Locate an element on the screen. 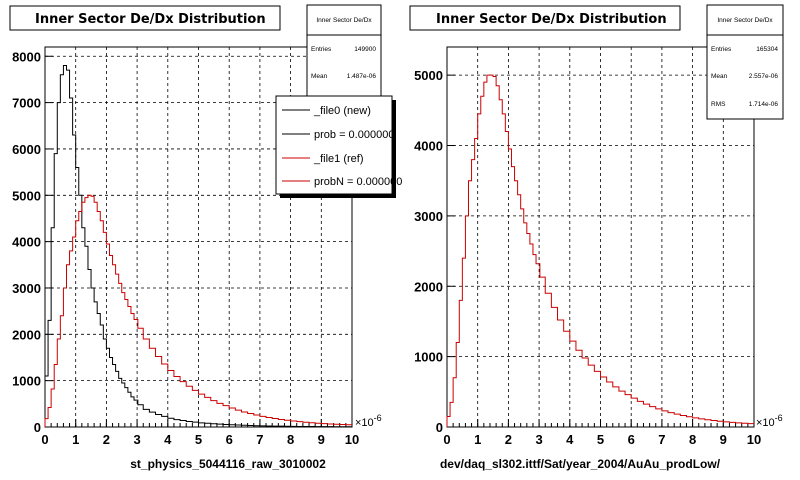 The width and height of the screenshot is (800, 480). left-y-tick-label: 3000 is located at coordinates (26, 288).